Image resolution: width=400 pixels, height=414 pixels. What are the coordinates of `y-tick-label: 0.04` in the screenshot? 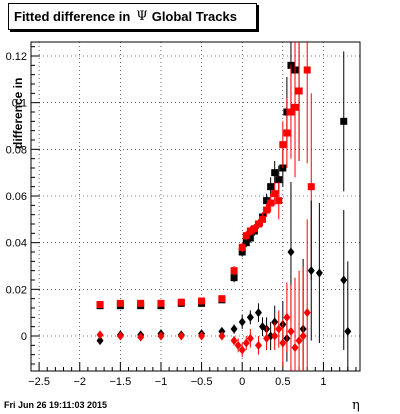 It's located at (16, 244).